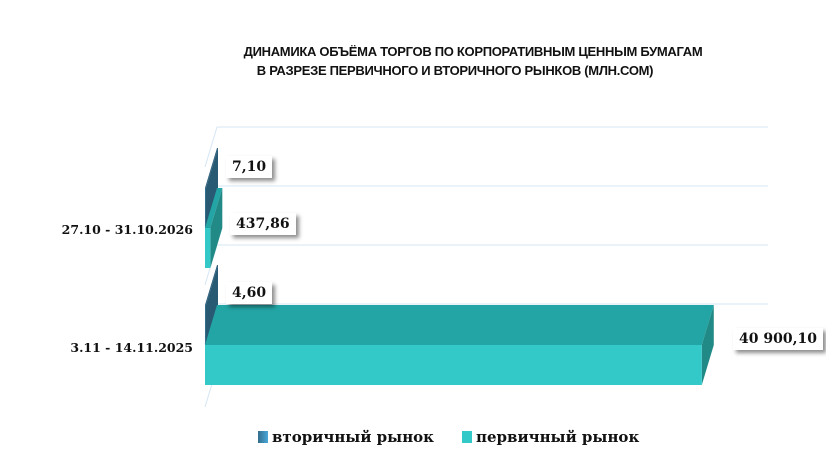 The image size is (826, 471). Describe the element at coordinates (127, 229) in the screenshot. I see `category-label-0: 27.10 - 31.10.2026` at that location.